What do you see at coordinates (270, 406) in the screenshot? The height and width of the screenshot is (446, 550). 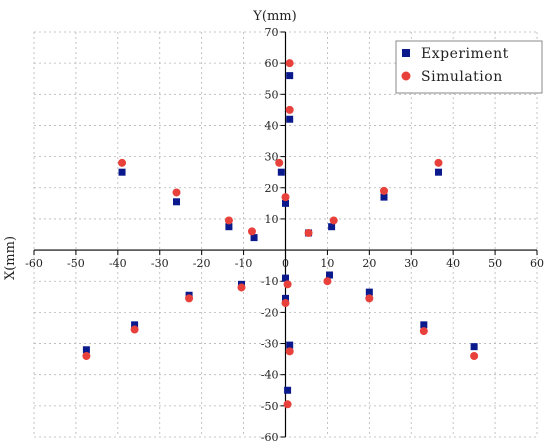 I see `y-tick-label: -50` at bounding box center [270, 406].